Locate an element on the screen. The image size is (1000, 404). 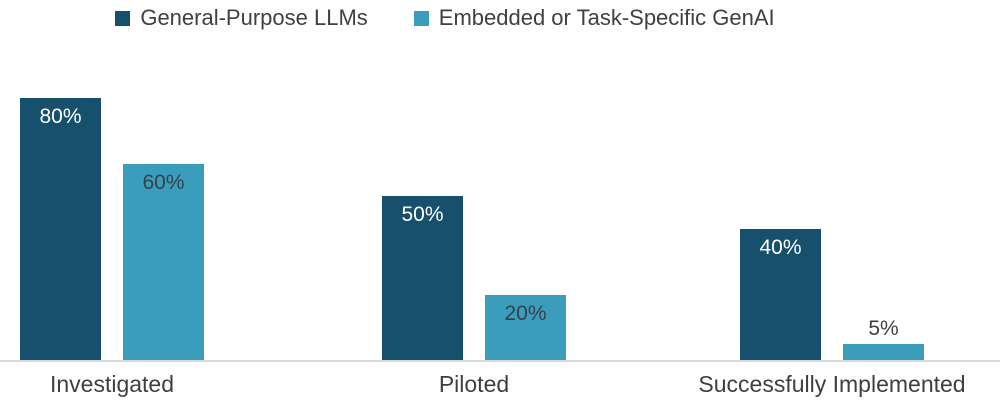
category-label-piloted: Piloted is located at coordinates (474, 384).